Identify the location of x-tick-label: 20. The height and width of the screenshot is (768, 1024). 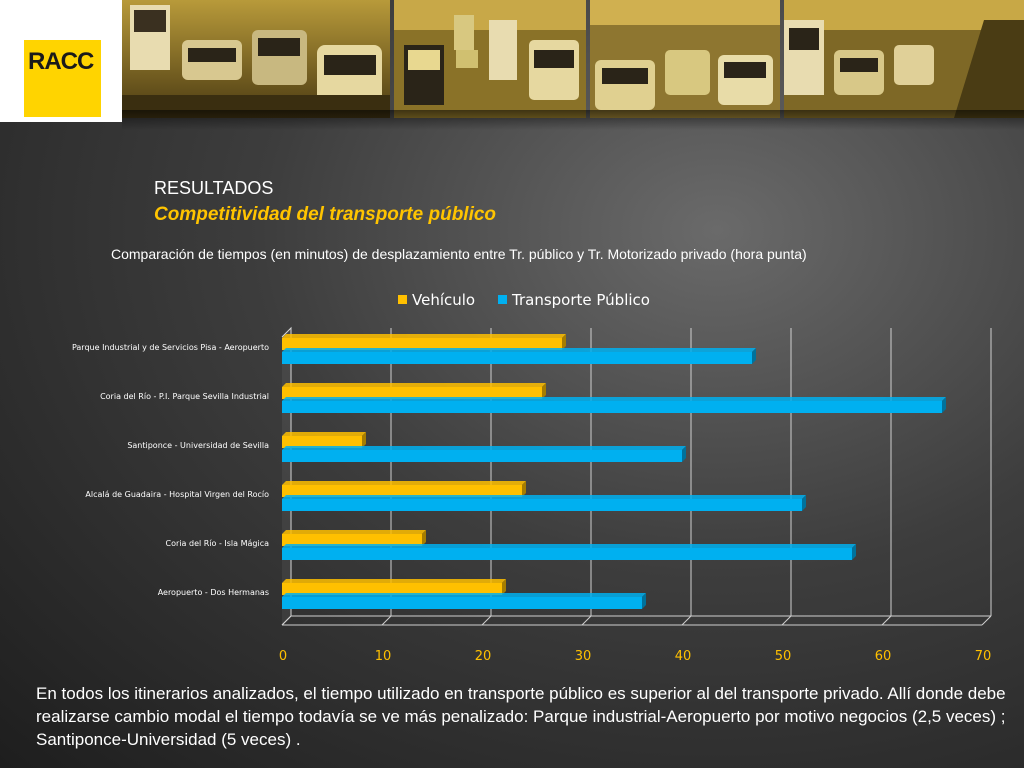
(483, 656).